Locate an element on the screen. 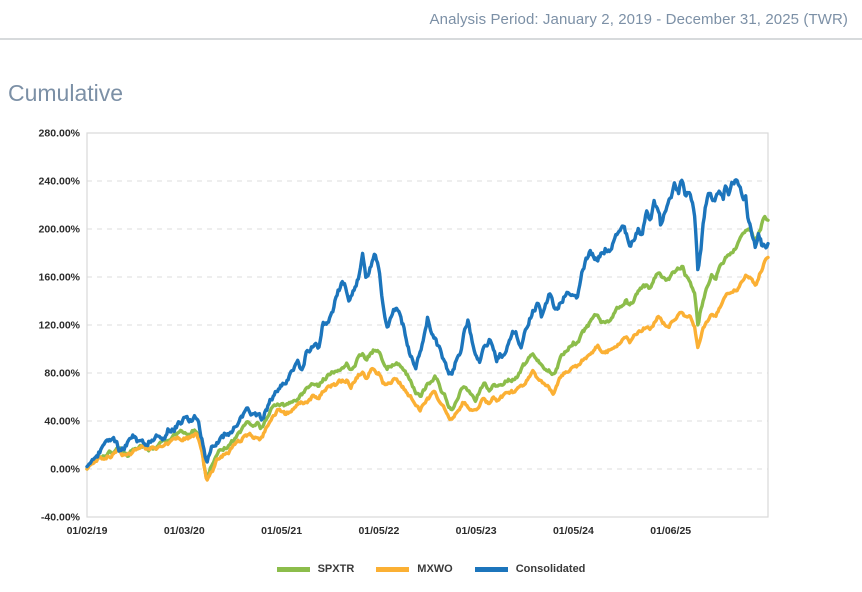 The image size is (862, 592). x-tick-label: 01/06/25 is located at coordinates (670, 531).